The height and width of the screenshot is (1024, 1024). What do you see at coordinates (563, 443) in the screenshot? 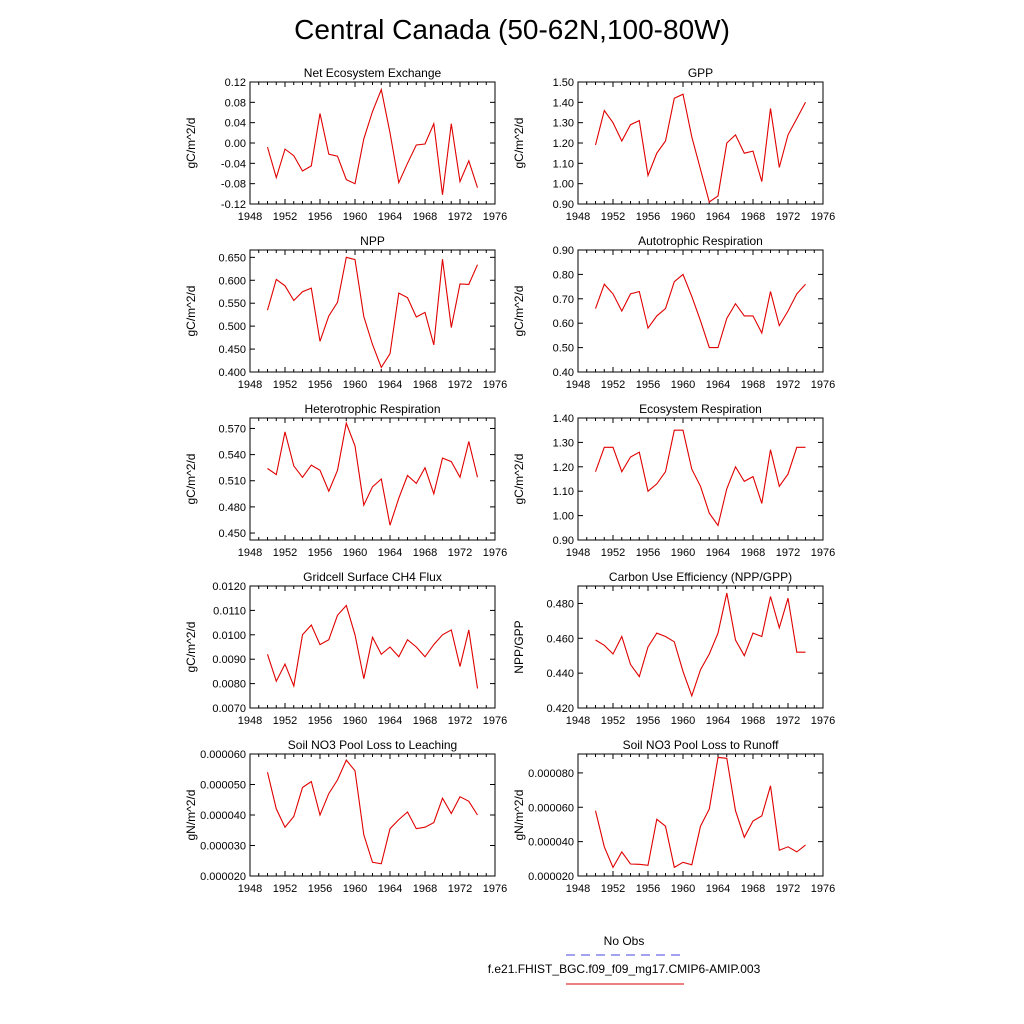
I see `y-tick-label: 1.30` at bounding box center [563, 443].